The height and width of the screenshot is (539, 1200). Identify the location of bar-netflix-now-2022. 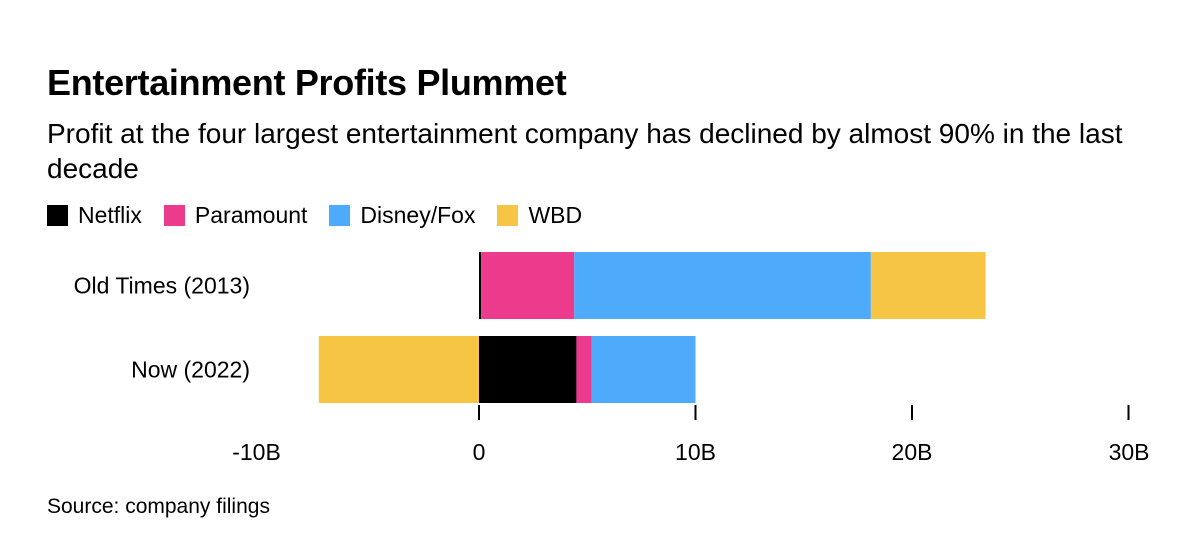
(528, 369).